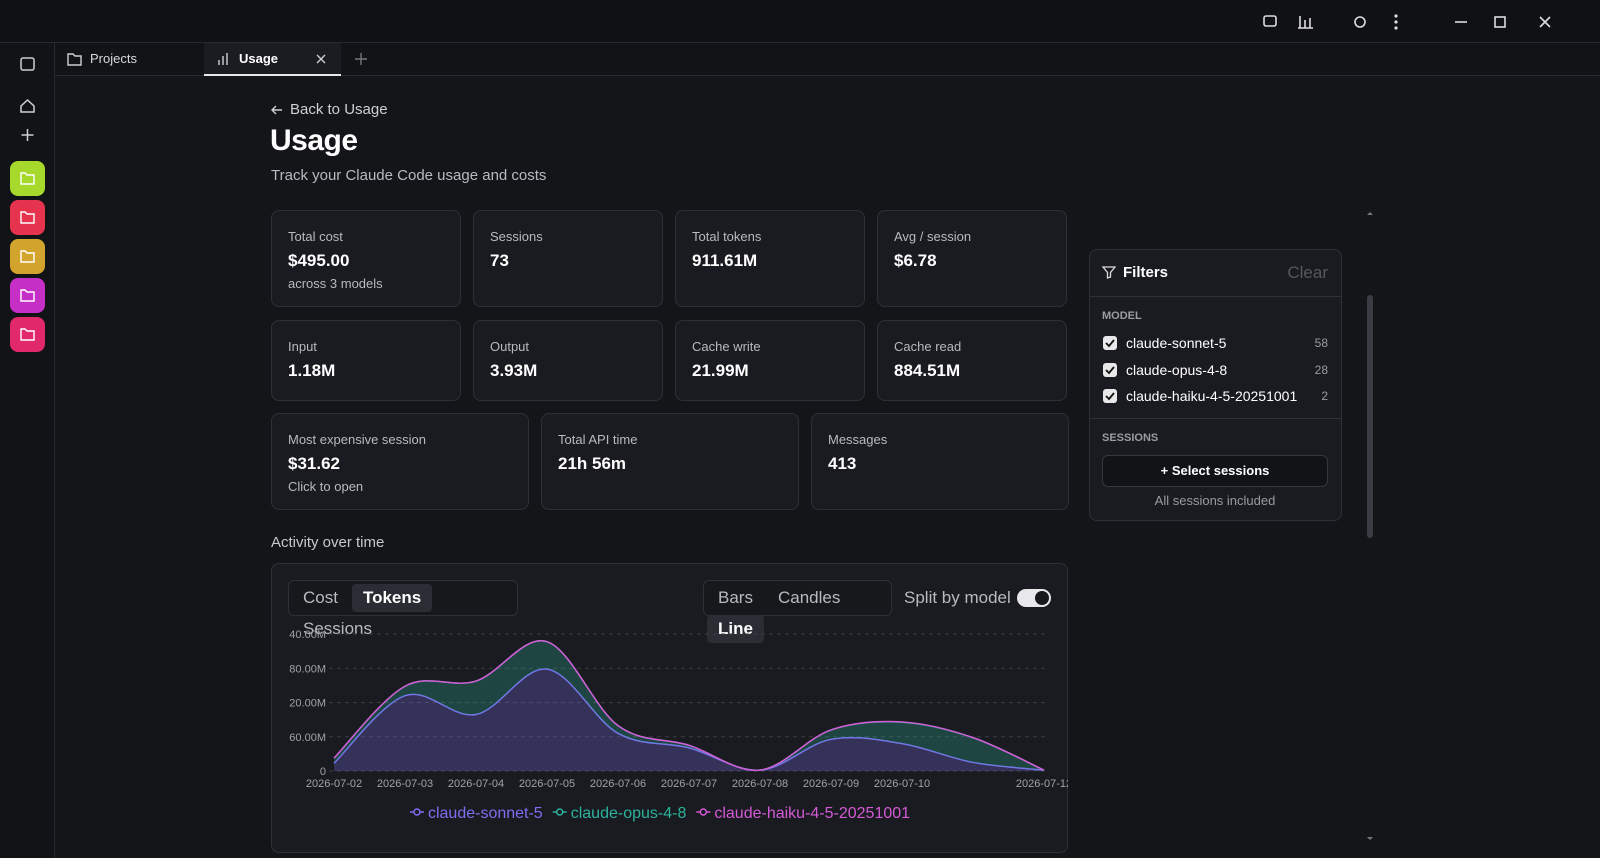 This screenshot has height=858, width=1600. I want to click on stat-value: 1.18M, so click(312, 370).